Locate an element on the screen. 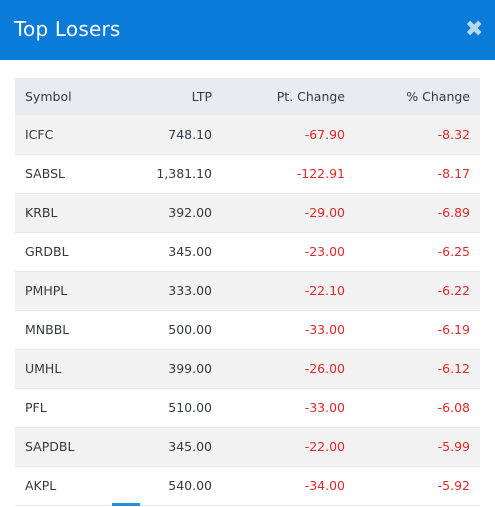 The width and height of the screenshot is (495, 507). column-header-pct-change: % Change is located at coordinates (438, 96).